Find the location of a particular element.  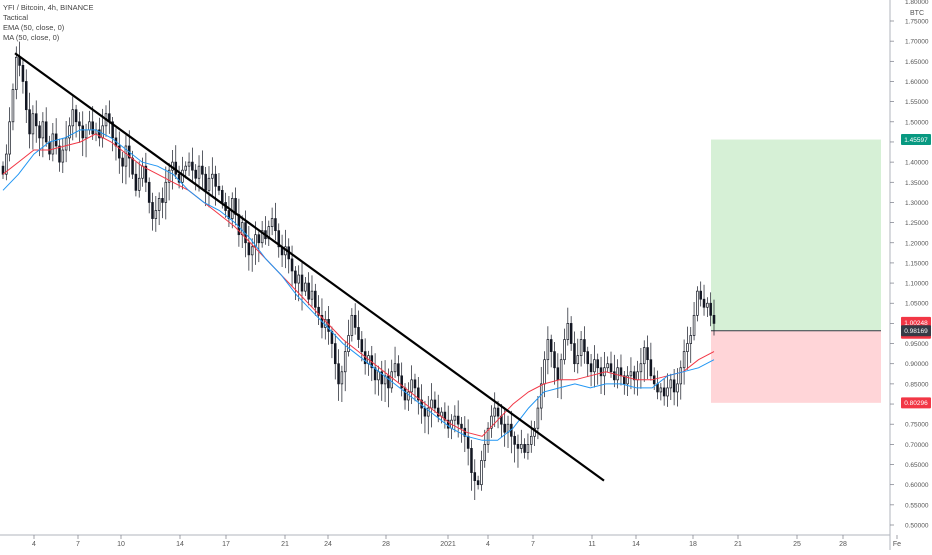

price-label-text: 0.98169 is located at coordinates (916, 331).